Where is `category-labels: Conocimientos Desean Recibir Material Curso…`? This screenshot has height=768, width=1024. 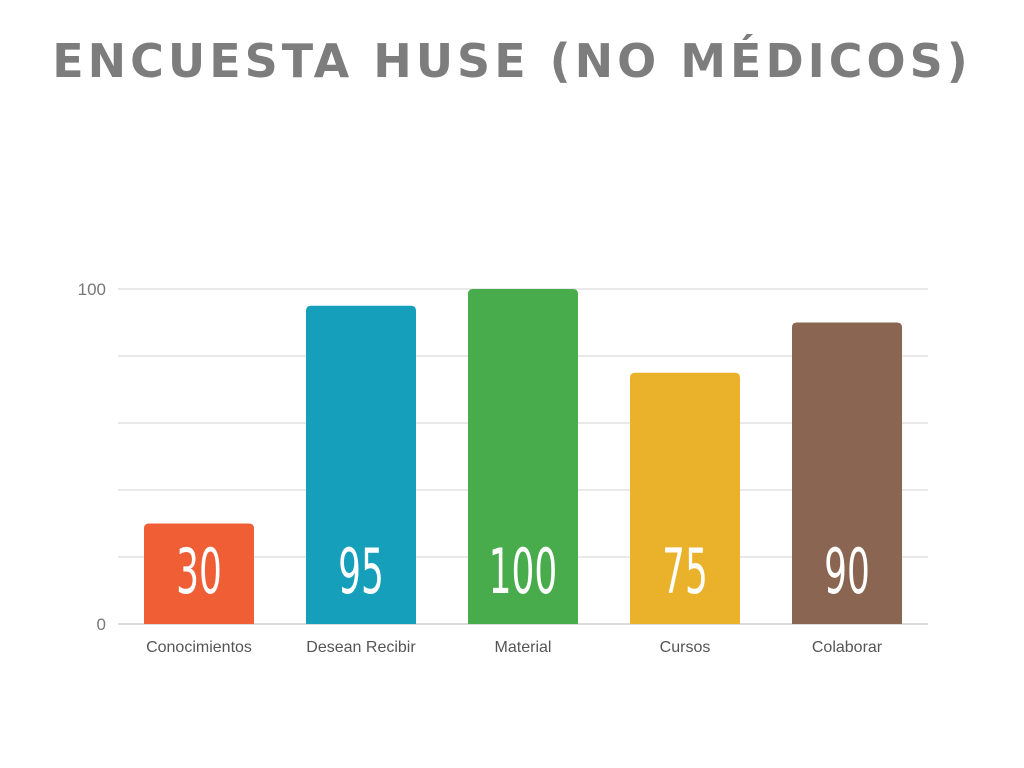
category-labels: Conocimientos Desean Recibir Material Curso… is located at coordinates (514, 647).